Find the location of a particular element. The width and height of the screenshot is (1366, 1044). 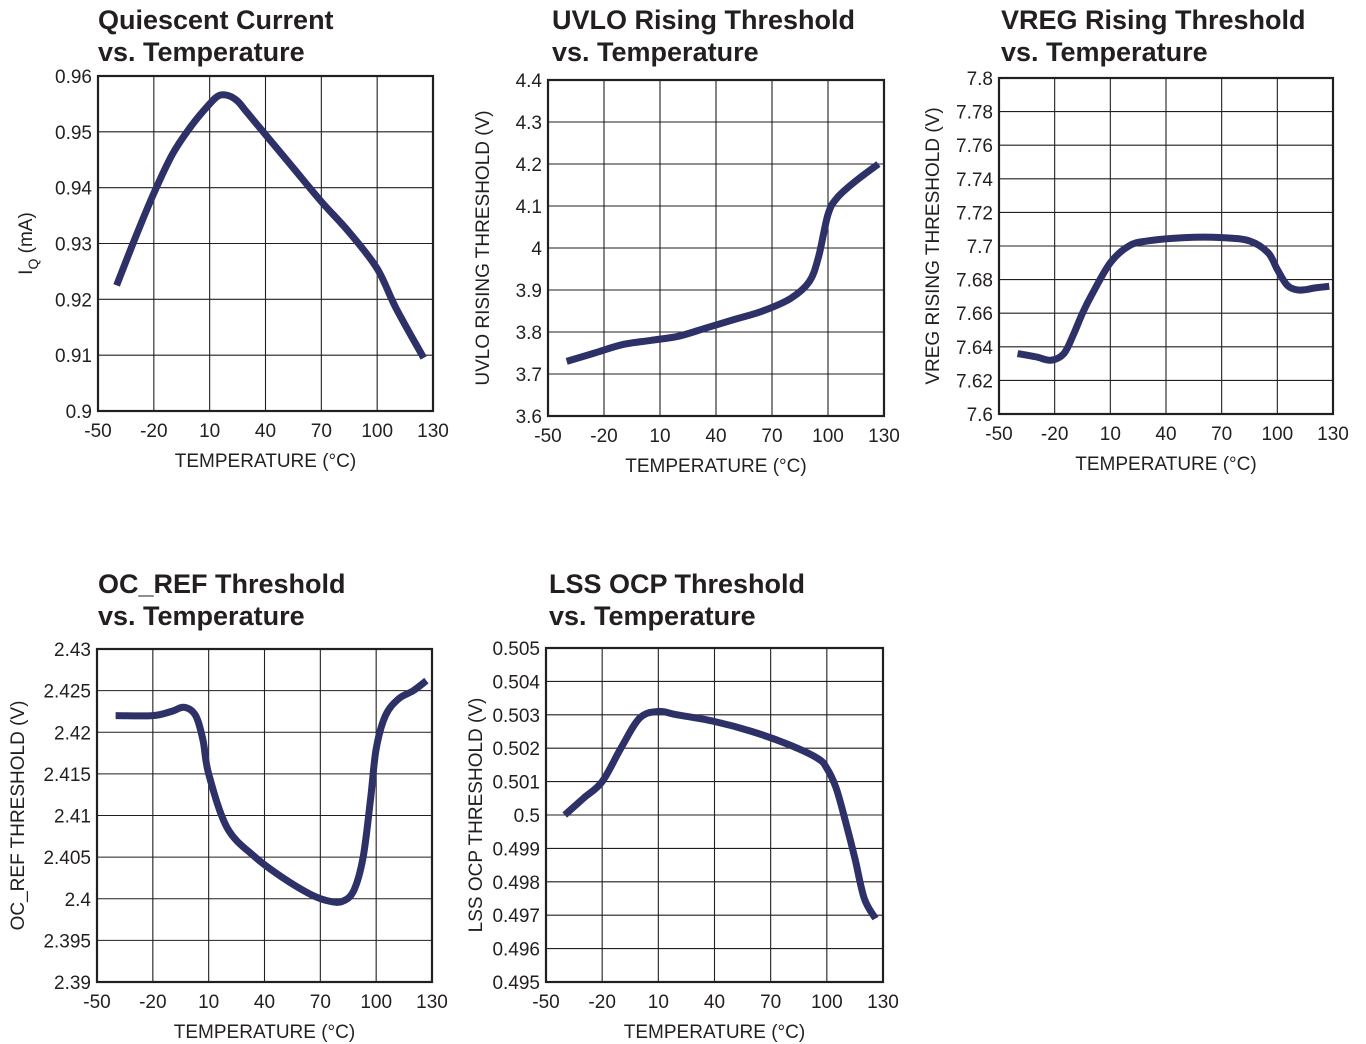

y-tick-label: 4.3 is located at coordinates (529, 123).